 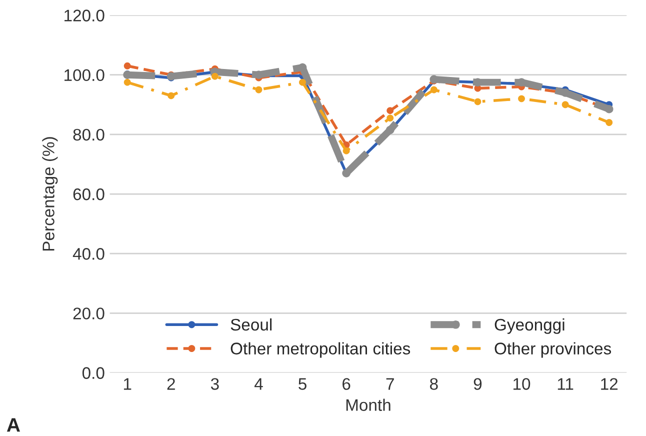 What do you see at coordinates (50, 194) in the screenshot?
I see `y-axis-title: Percentage (%)` at bounding box center [50, 194].